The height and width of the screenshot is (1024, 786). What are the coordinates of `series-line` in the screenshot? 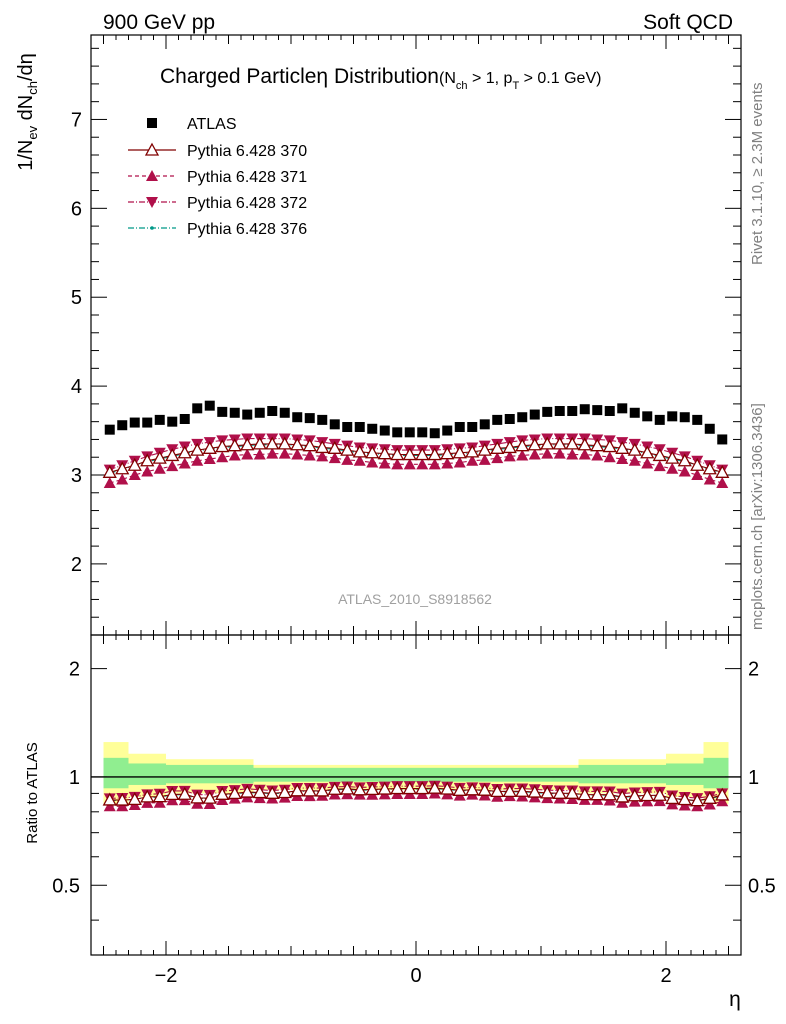 It's located at (416, 468).